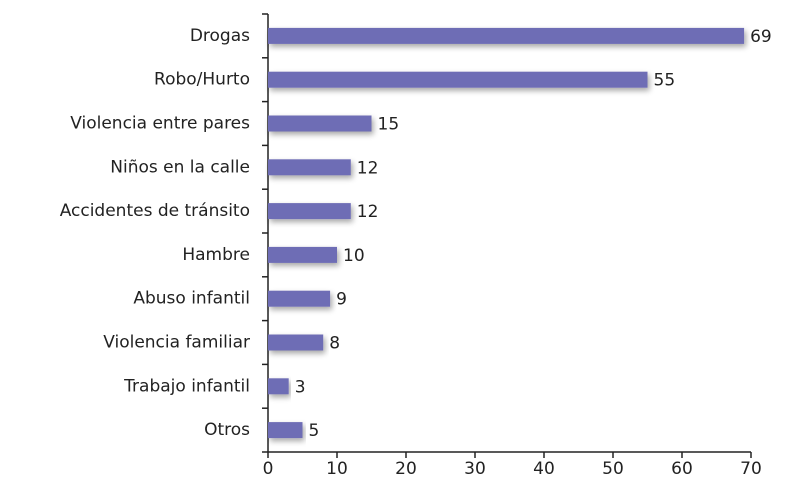 Image resolution: width=790 pixels, height=480 pixels. Describe the element at coordinates (202, 80) in the screenshot. I see `y-tick-label: Robo/Hurto` at that location.